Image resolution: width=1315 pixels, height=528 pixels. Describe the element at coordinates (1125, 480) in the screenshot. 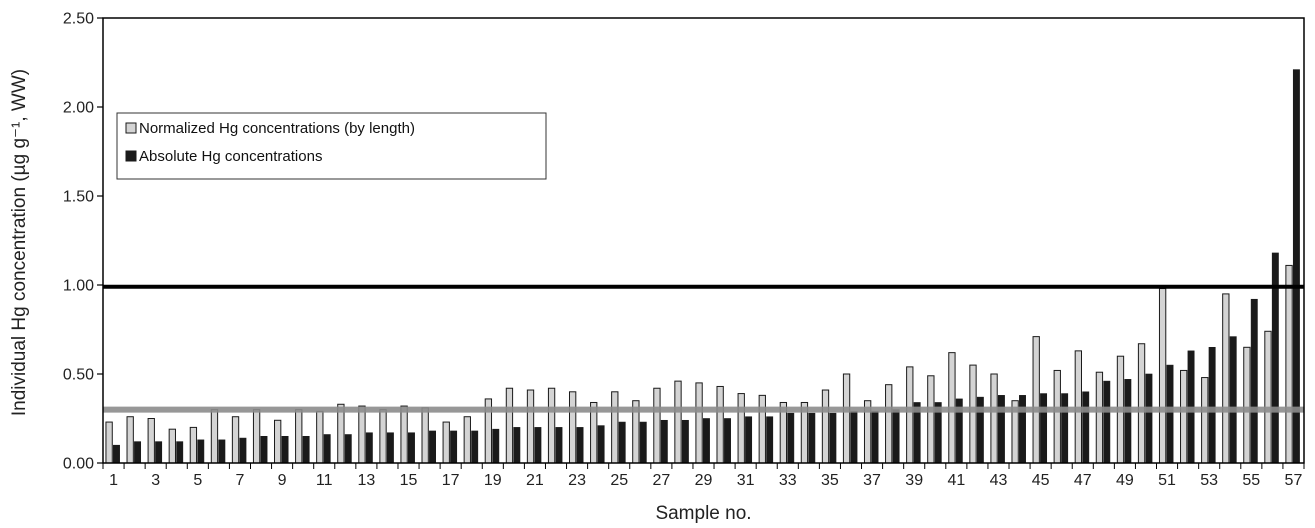

I see `x-tick-label: 49` at that location.